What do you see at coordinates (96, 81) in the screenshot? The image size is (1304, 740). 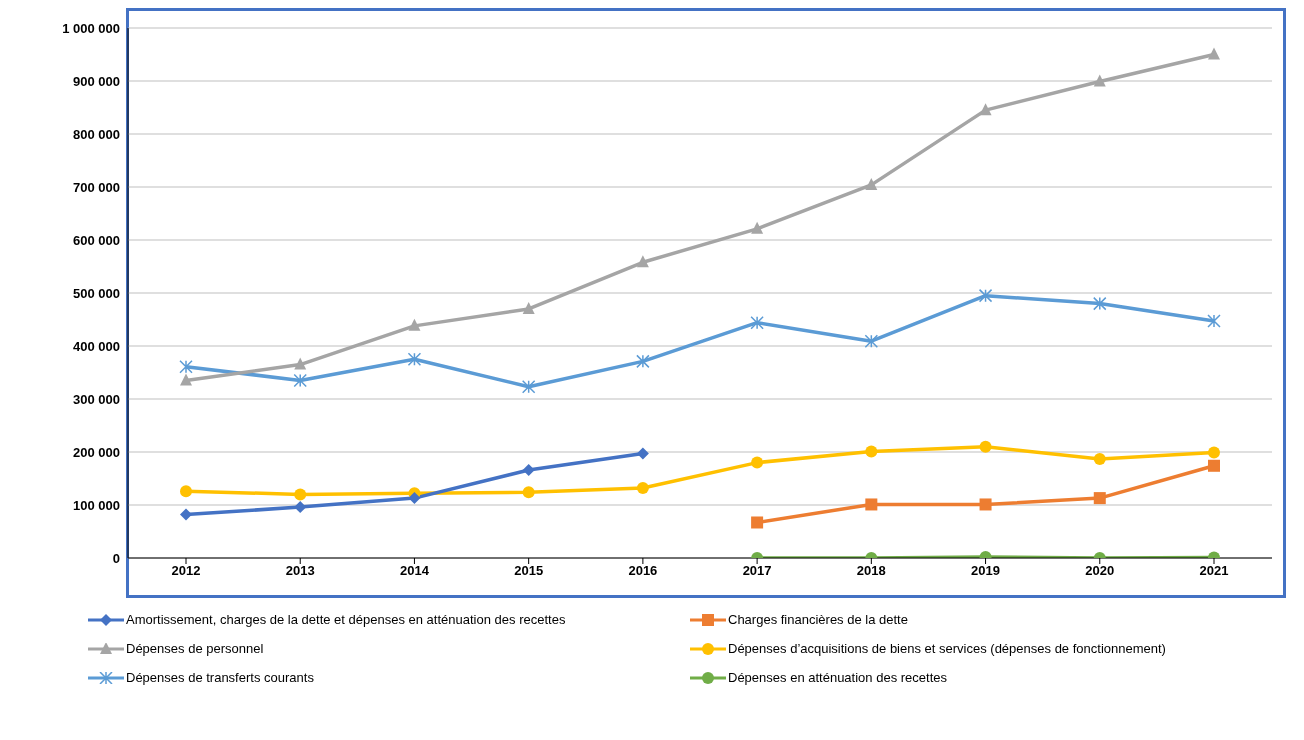 I see `y-tick-label: 900 000` at bounding box center [96, 81].